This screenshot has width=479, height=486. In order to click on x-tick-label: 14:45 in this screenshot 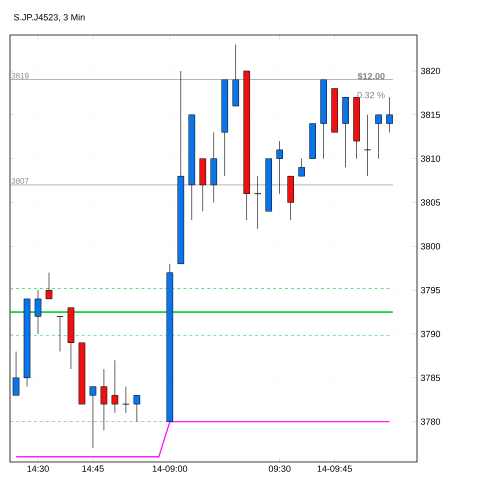, I will do `click(93, 469)`.